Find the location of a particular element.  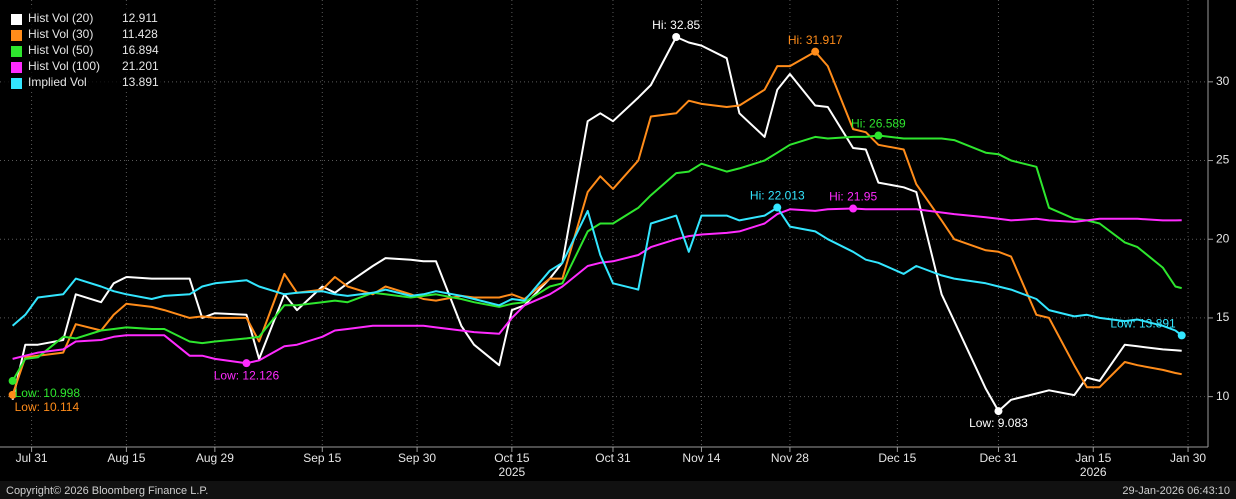

extreme-label: Hi: 31.917 is located at coordinates (815, 40).